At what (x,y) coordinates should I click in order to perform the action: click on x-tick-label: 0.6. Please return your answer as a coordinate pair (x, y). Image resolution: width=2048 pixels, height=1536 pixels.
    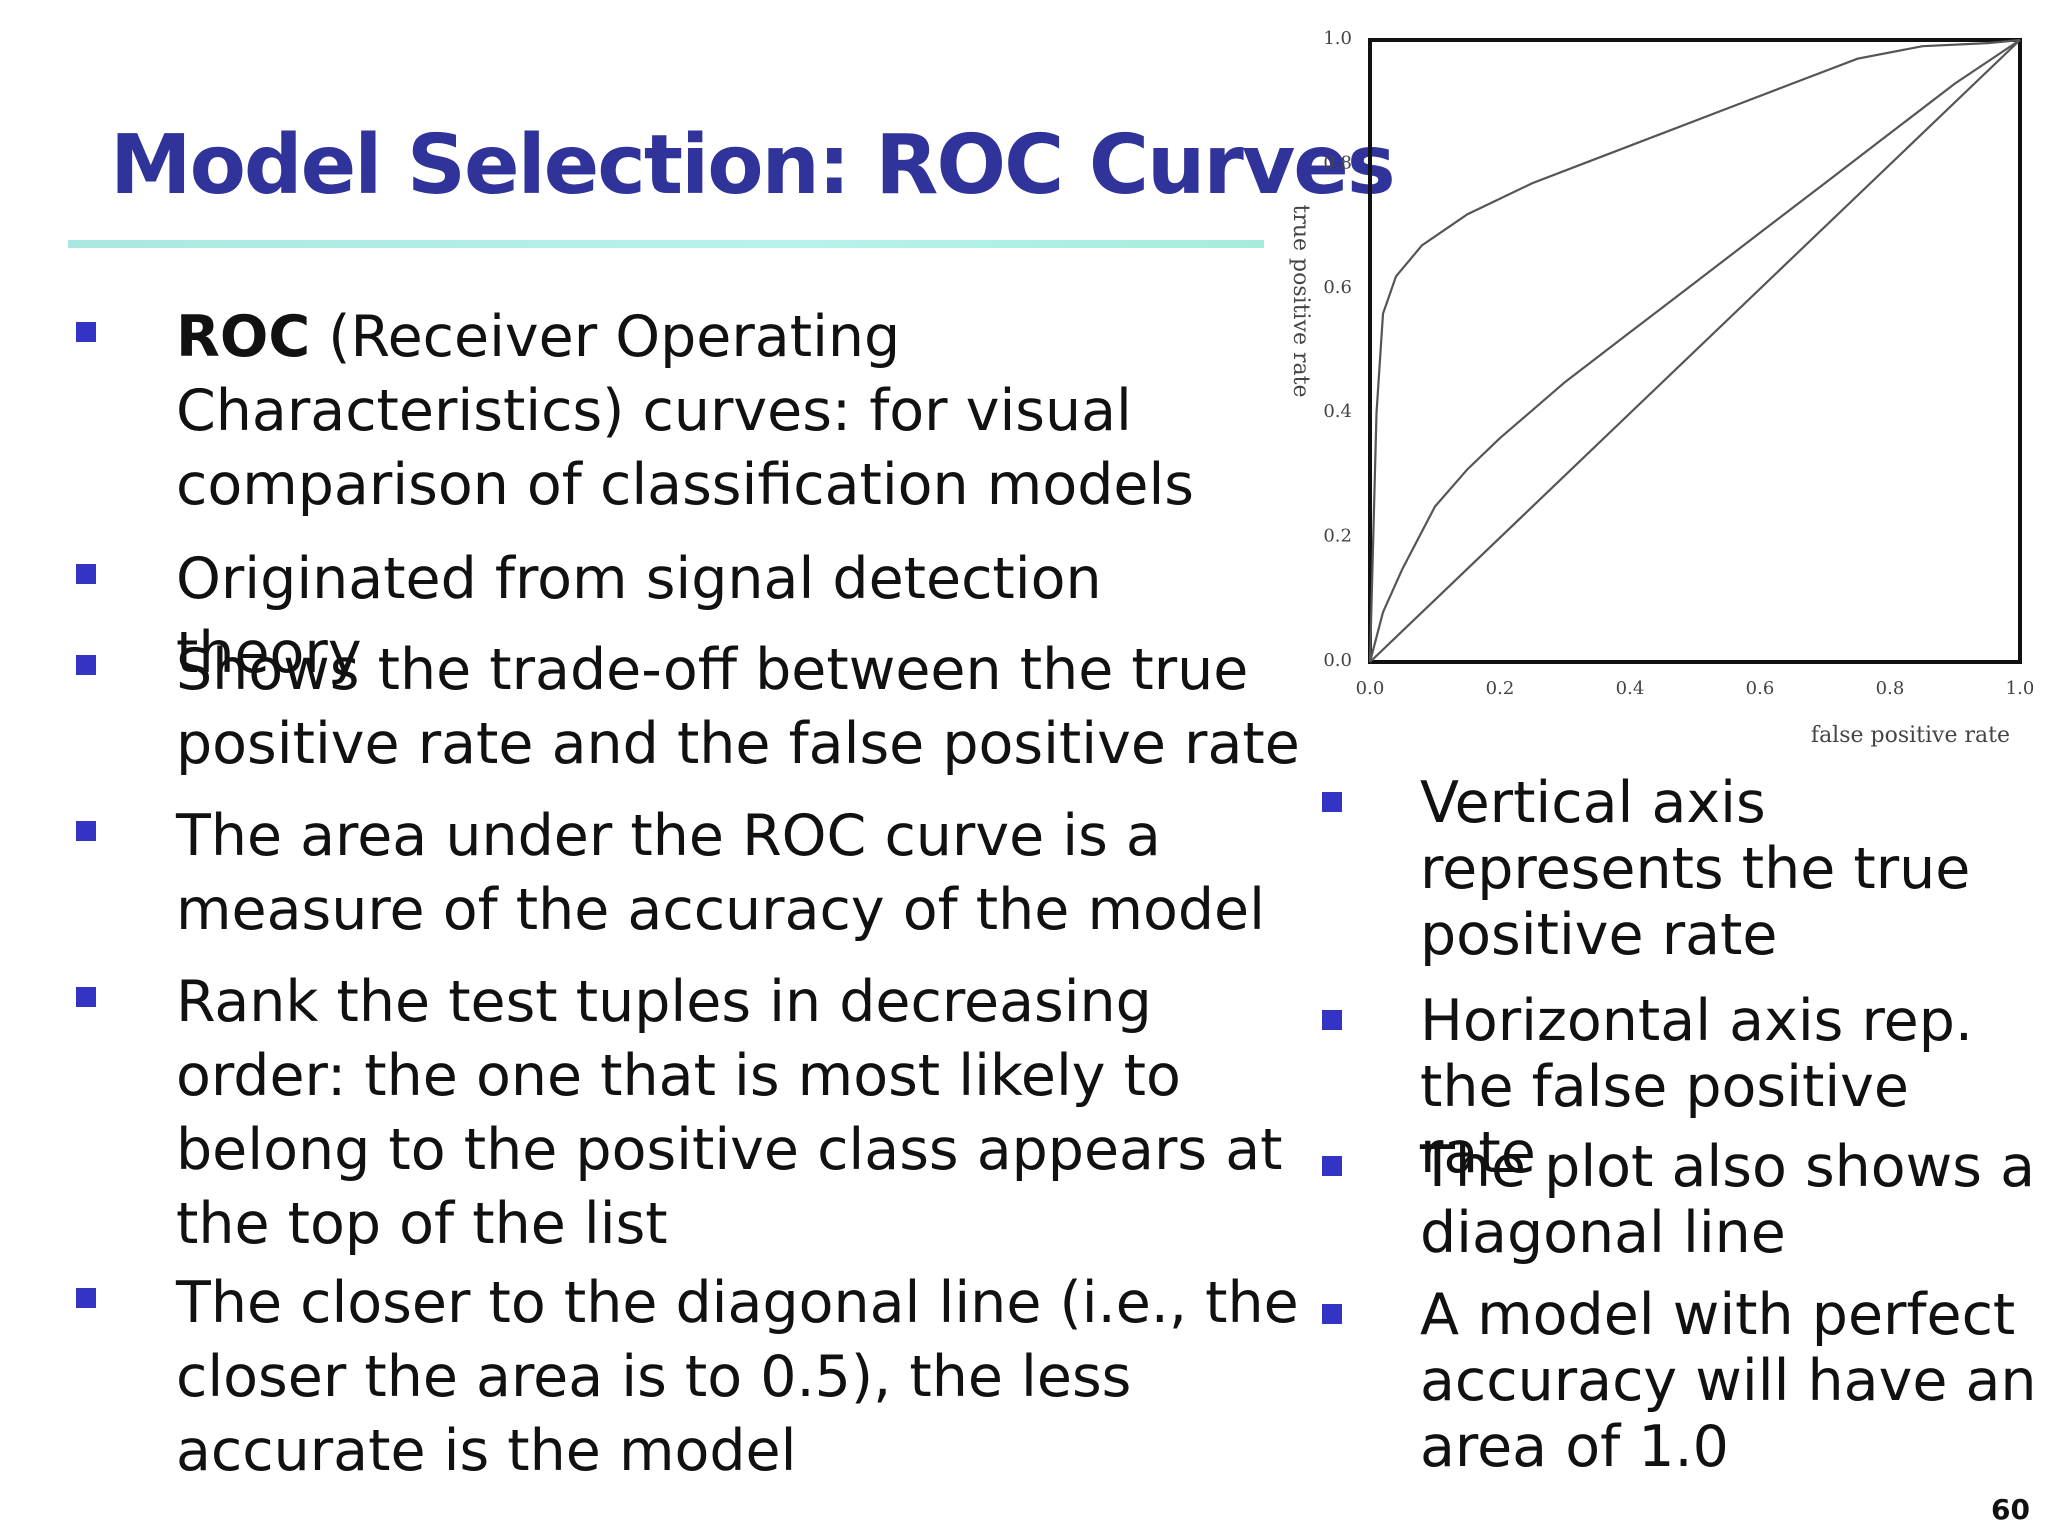
    Looking at the image, I should click on (1760, 688).